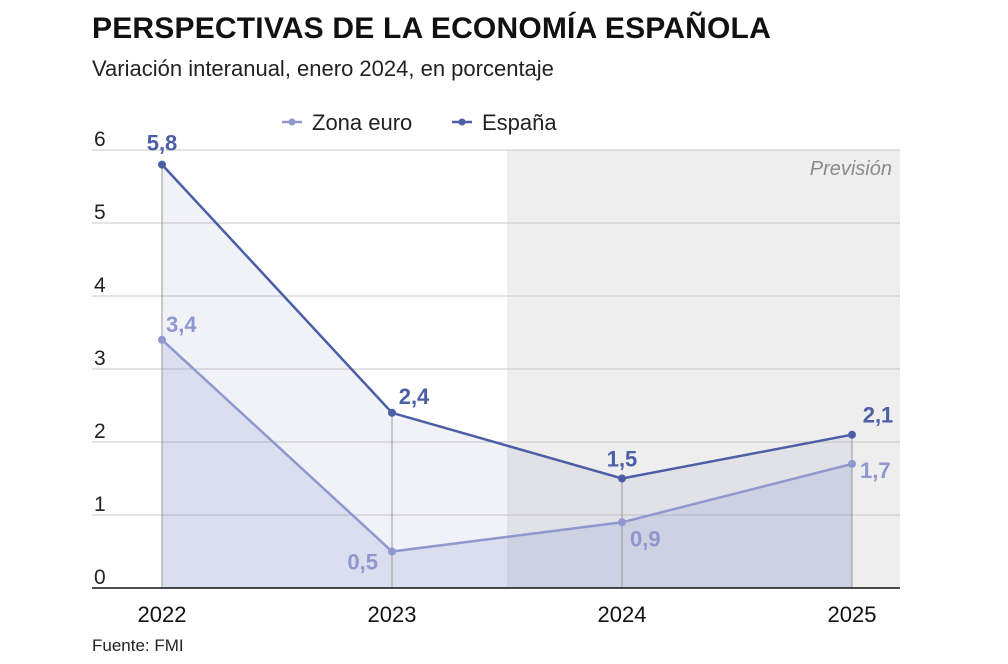 The height and width of the screenshot is (664, 1008). Describe the element at coordinates (162, 339) in the screenshot. I see `data-point-zona-euro-2022` at that location.